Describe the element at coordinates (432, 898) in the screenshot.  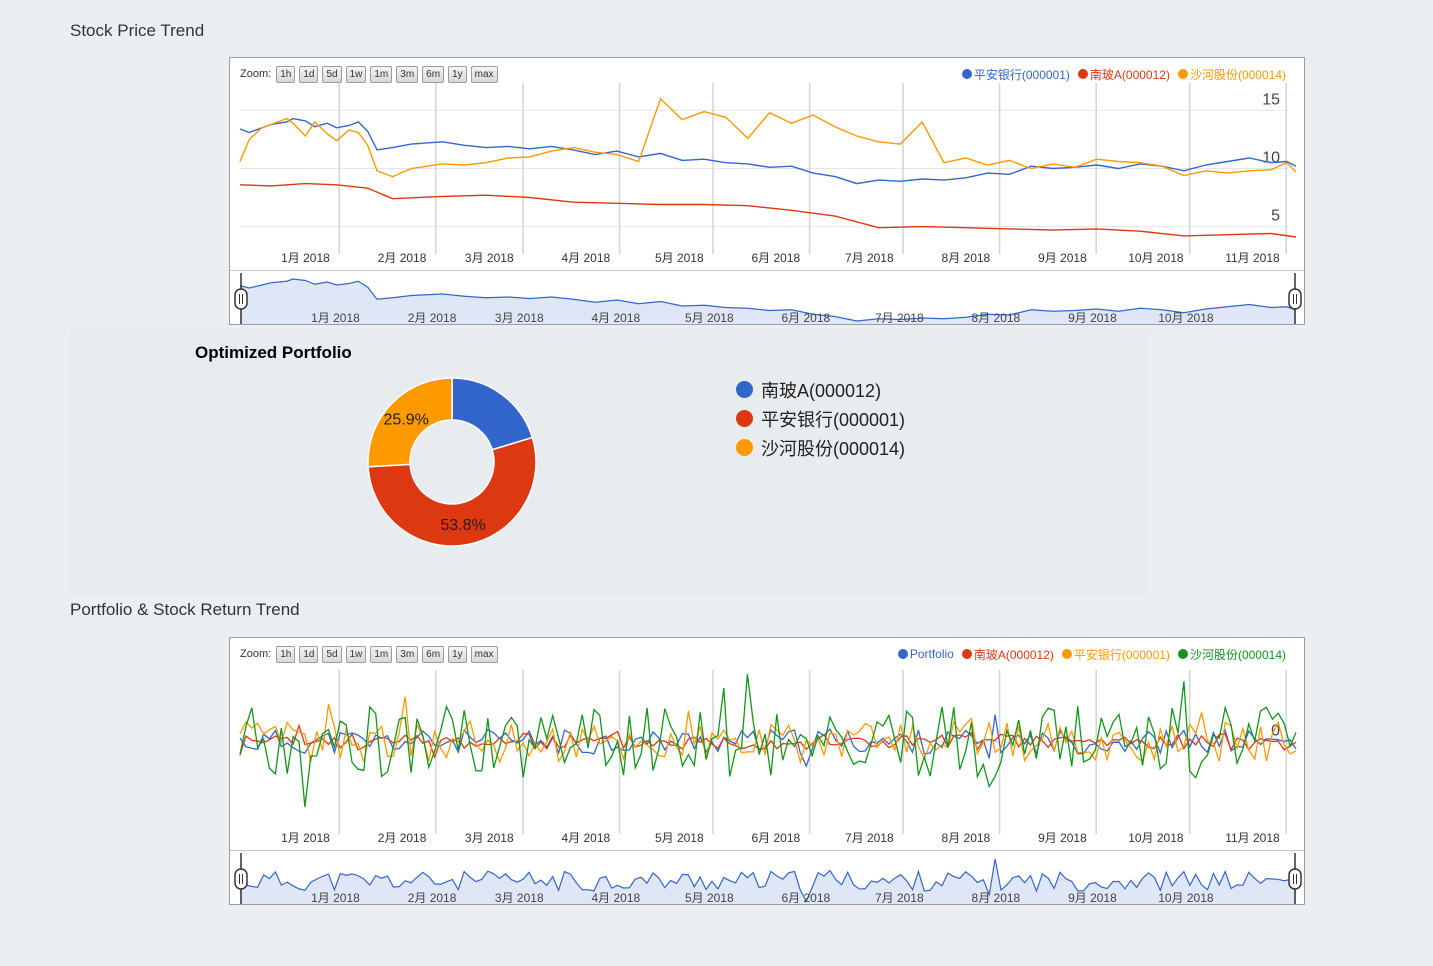
I see `range-tick-label: 2月 2018` at that location.